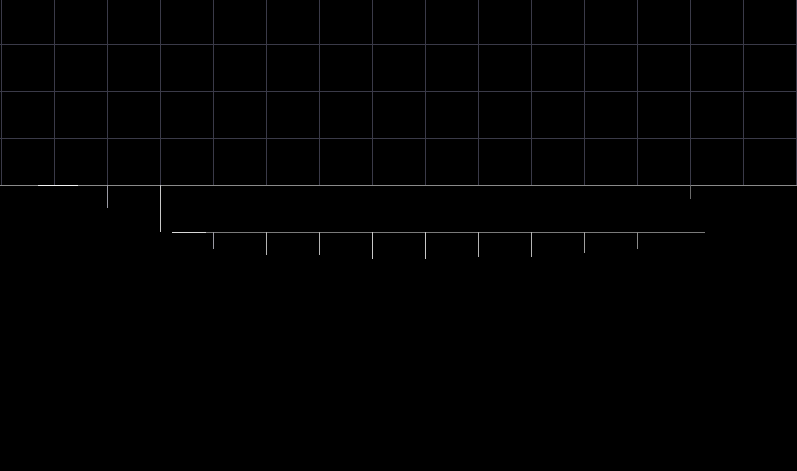  I want to click on secondary-rule, so click(438, 232).